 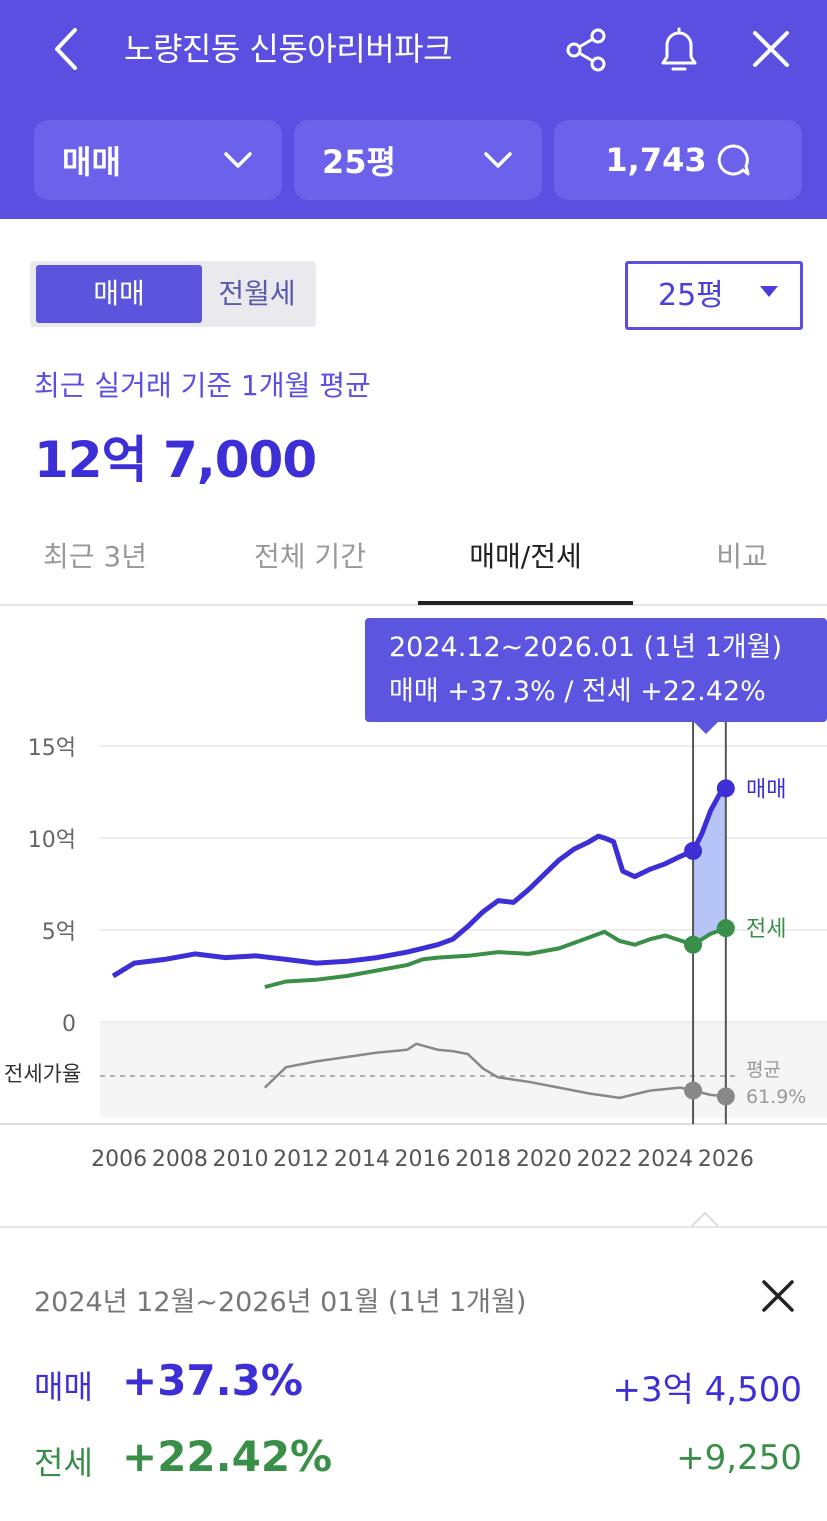 What do you see at coordinates (577, 691) in the screenshot?
I see `tooltip-change: 매매 +37.3% / 전세 +22.42%` at bounding box center [577, 691].